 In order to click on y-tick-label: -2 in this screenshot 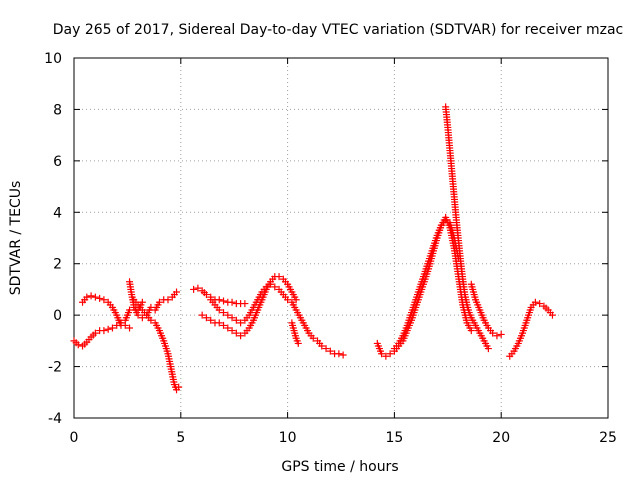, I will do `click(55, 368)`.